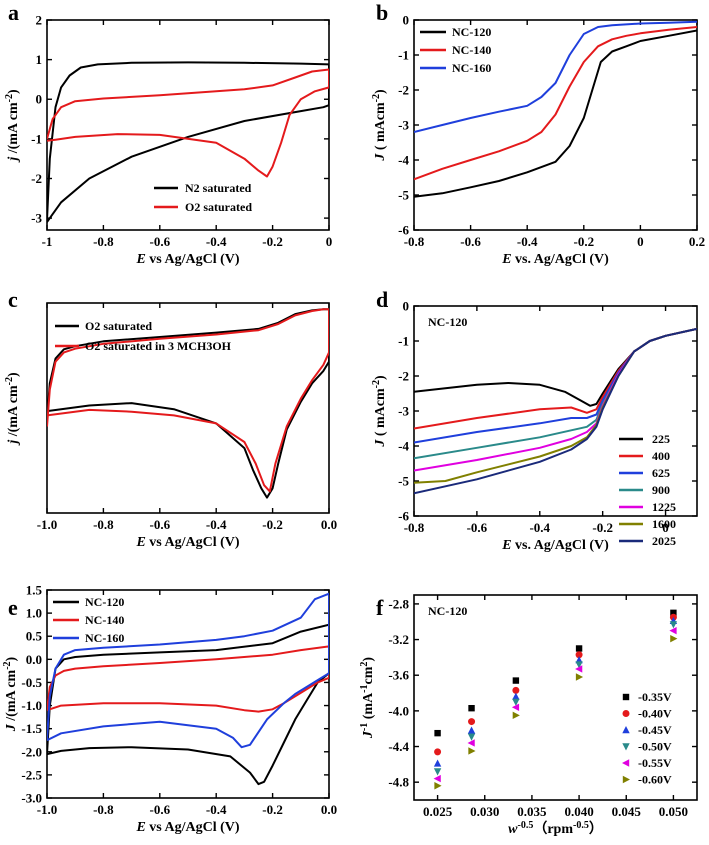 Image resolution: width=709 pixels, height=845 pixels. What do you see at coordinates (31, 798) in the screenshot?
I see `y-tick-label: -3.0` at bounding box center [31, 798].